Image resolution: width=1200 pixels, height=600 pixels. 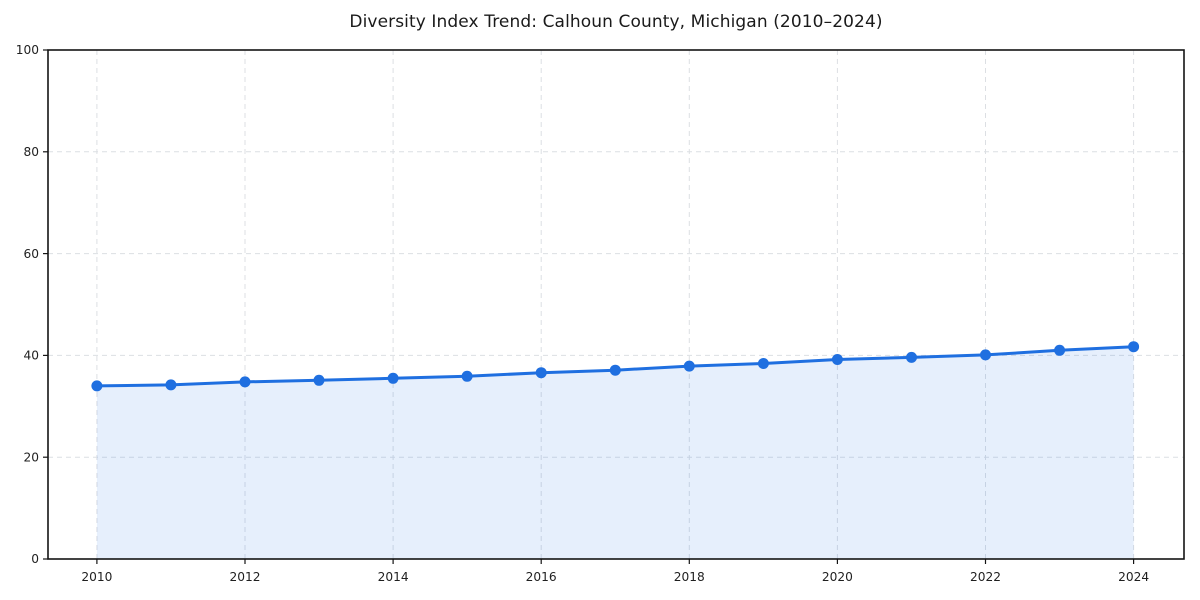 I want to click on x-tick-label: 2018, so click(x=689, y=577).